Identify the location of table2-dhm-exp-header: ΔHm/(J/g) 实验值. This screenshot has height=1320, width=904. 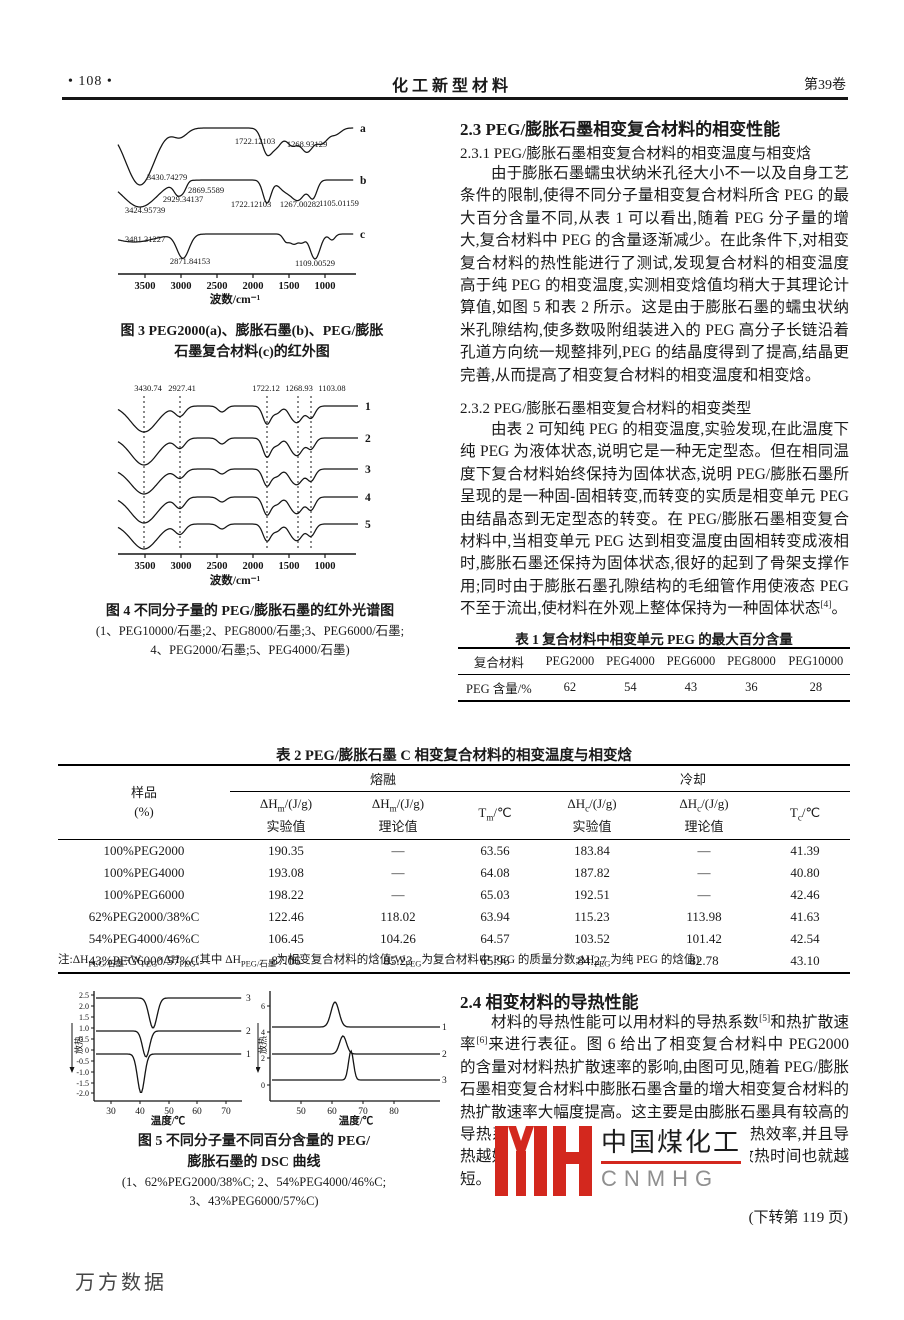
(286, 815).